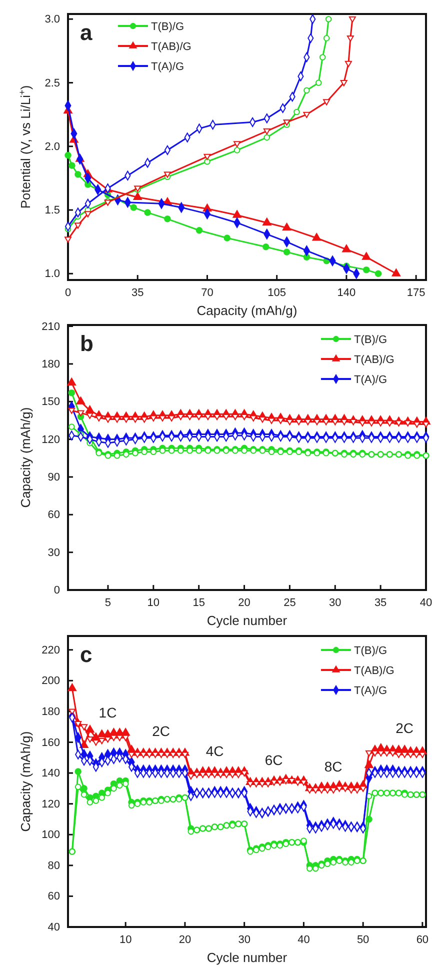 This screenshot has width=432, height=972. Describe the element at coordinates (277, 292) in the screenshot. I see `x-tick-label: 105` at that location.